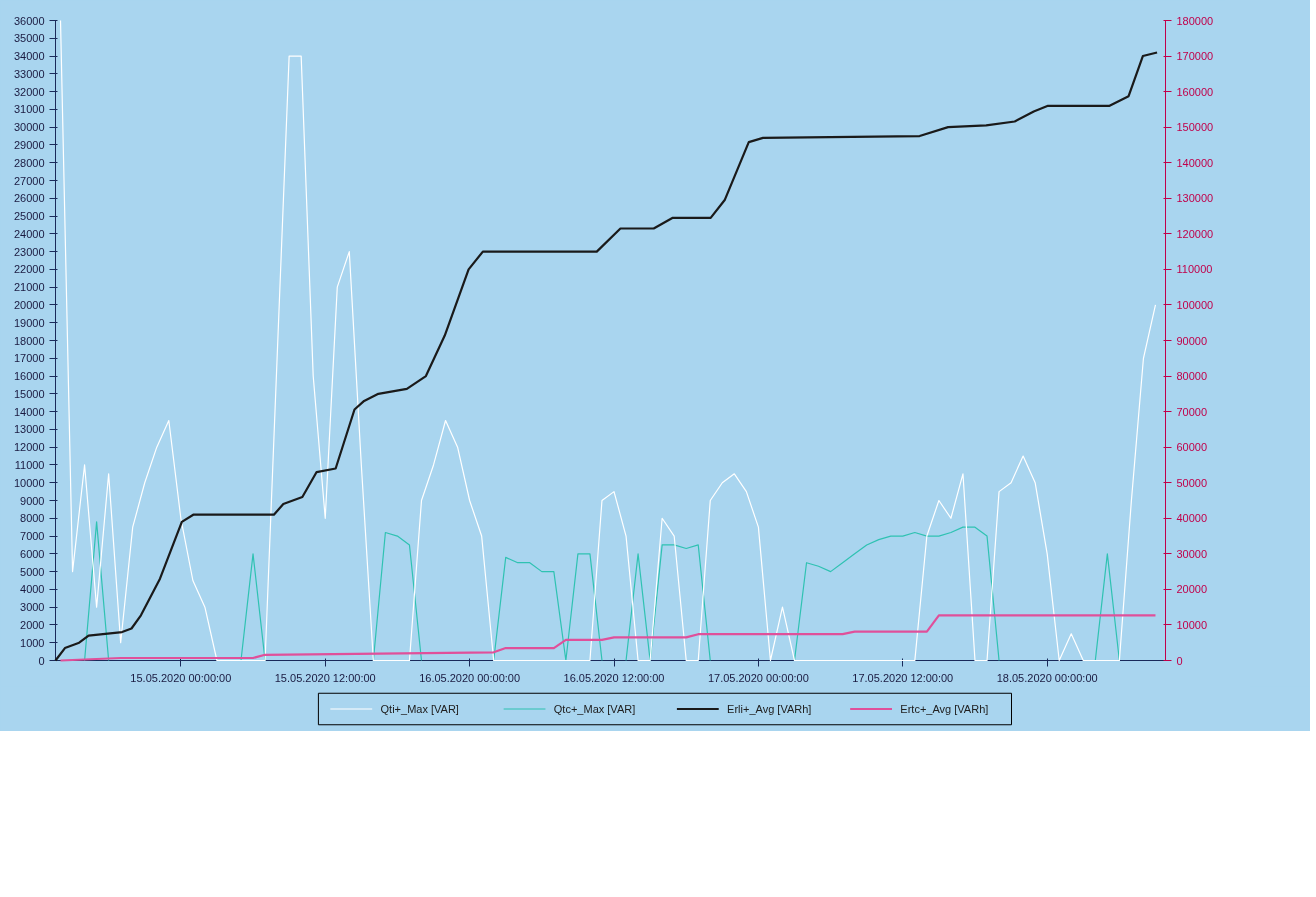 This screenshot has width=1316, height=897. What do you see at coordinates (29, 287) in the screenshot?
I see `y-tick-label: 21000` at bounding box center [29, 287].